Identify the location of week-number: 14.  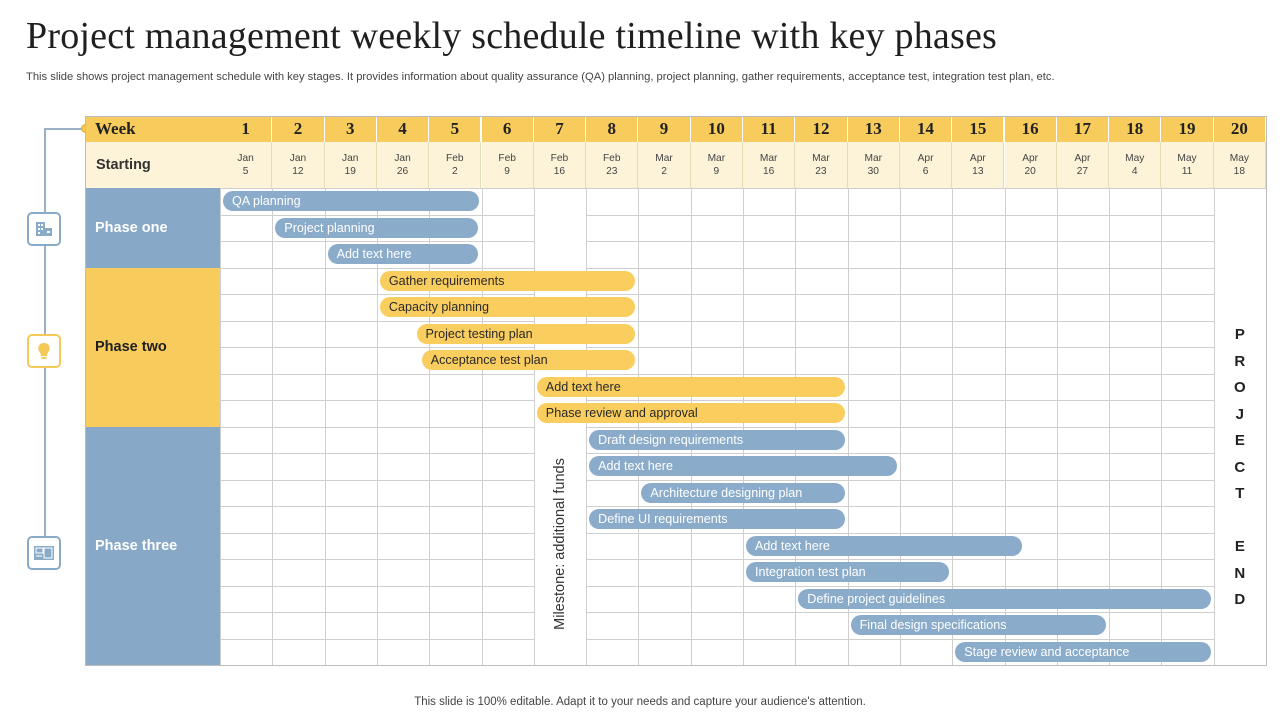
(926, 129).